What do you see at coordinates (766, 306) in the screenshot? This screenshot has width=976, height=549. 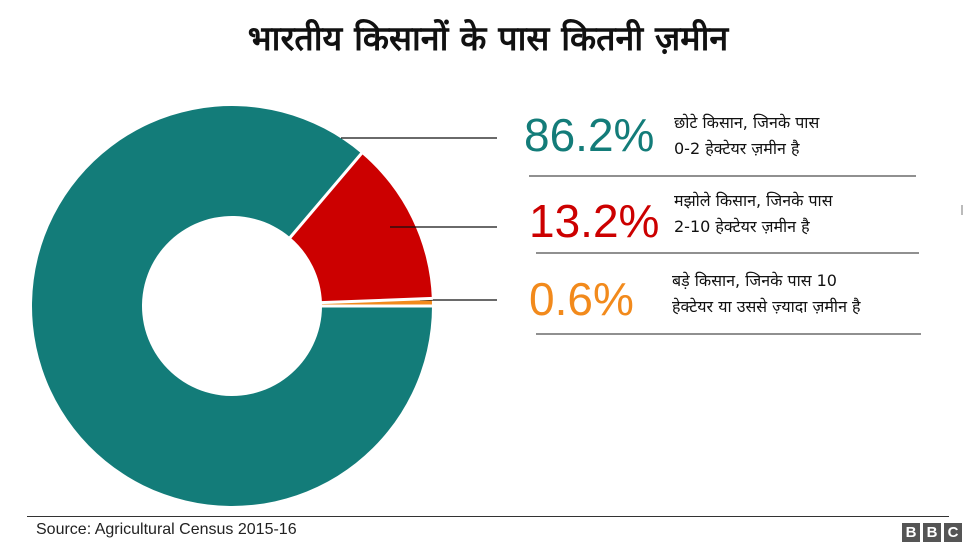 I see `large-farmers-label-line2: हेक्टेयर या उससे ज़्यादा ज़मीन है` at bounding box center [766, 306].